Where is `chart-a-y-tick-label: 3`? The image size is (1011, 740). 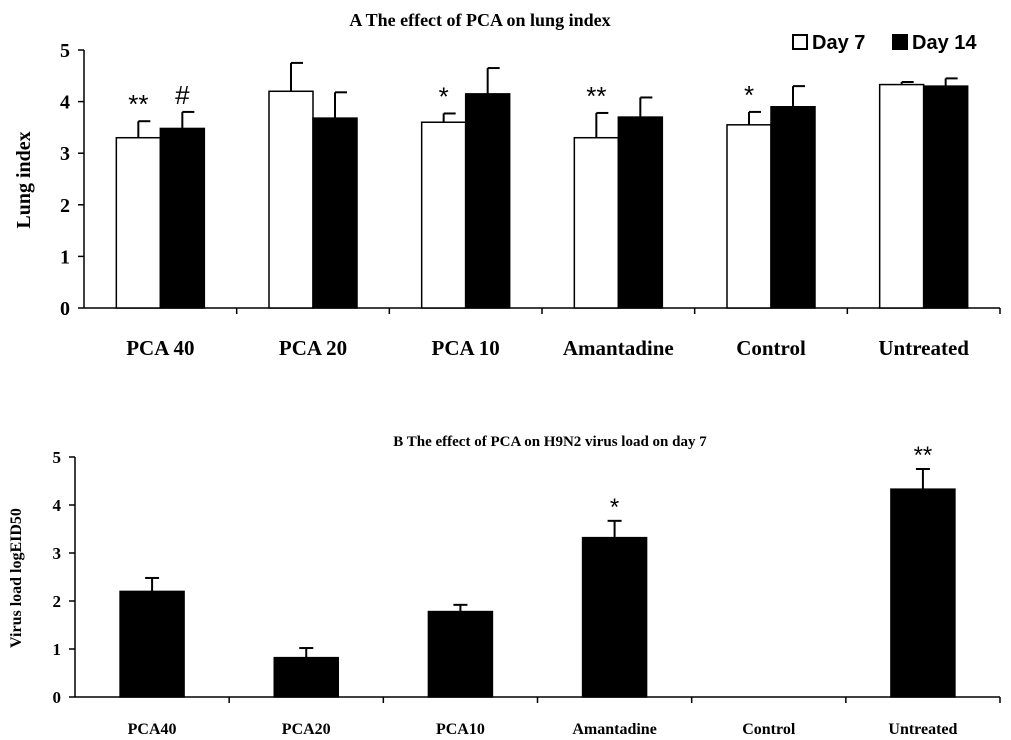
chart-a-y-tick-label: 3 is located at coordinates (65, 154).